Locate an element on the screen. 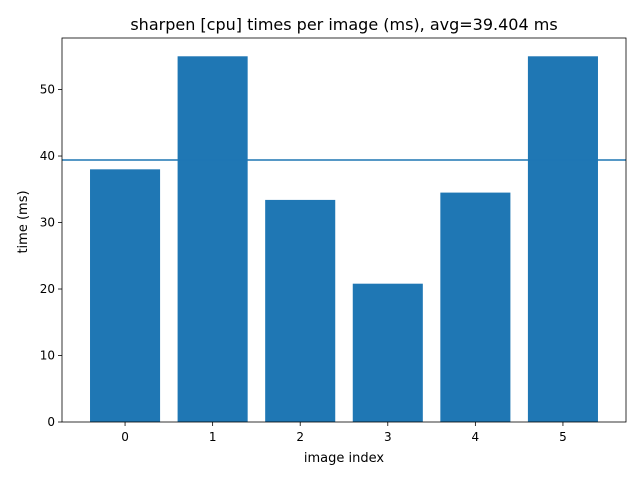 This screenshot has height=480, width=640. y-axis-label: time (ms) is located at coordinates (23, 221).